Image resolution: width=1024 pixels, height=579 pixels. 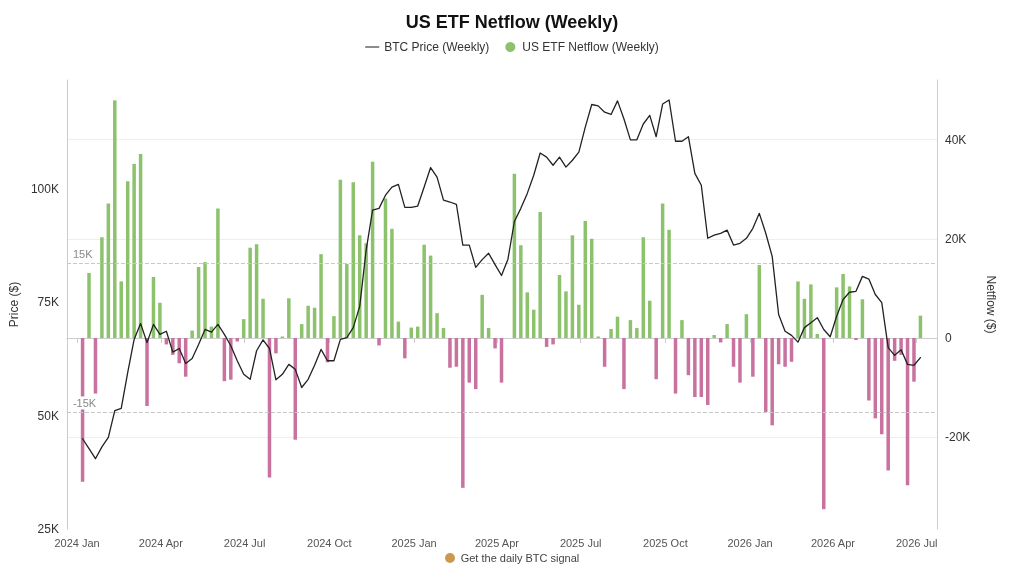 What do you see at coordinates (437, 47) in the screenshot?
I see `legend-label: BTC Price (Weekly)` at bounding box center [437, 47].